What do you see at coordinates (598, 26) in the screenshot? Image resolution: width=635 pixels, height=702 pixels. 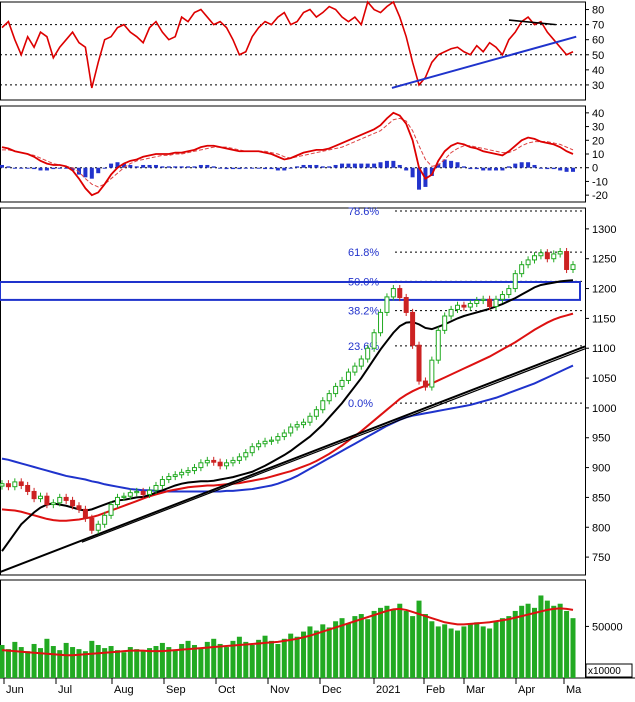 I see `rsi-ytick-label: 70` at bounding box center [598, 26].